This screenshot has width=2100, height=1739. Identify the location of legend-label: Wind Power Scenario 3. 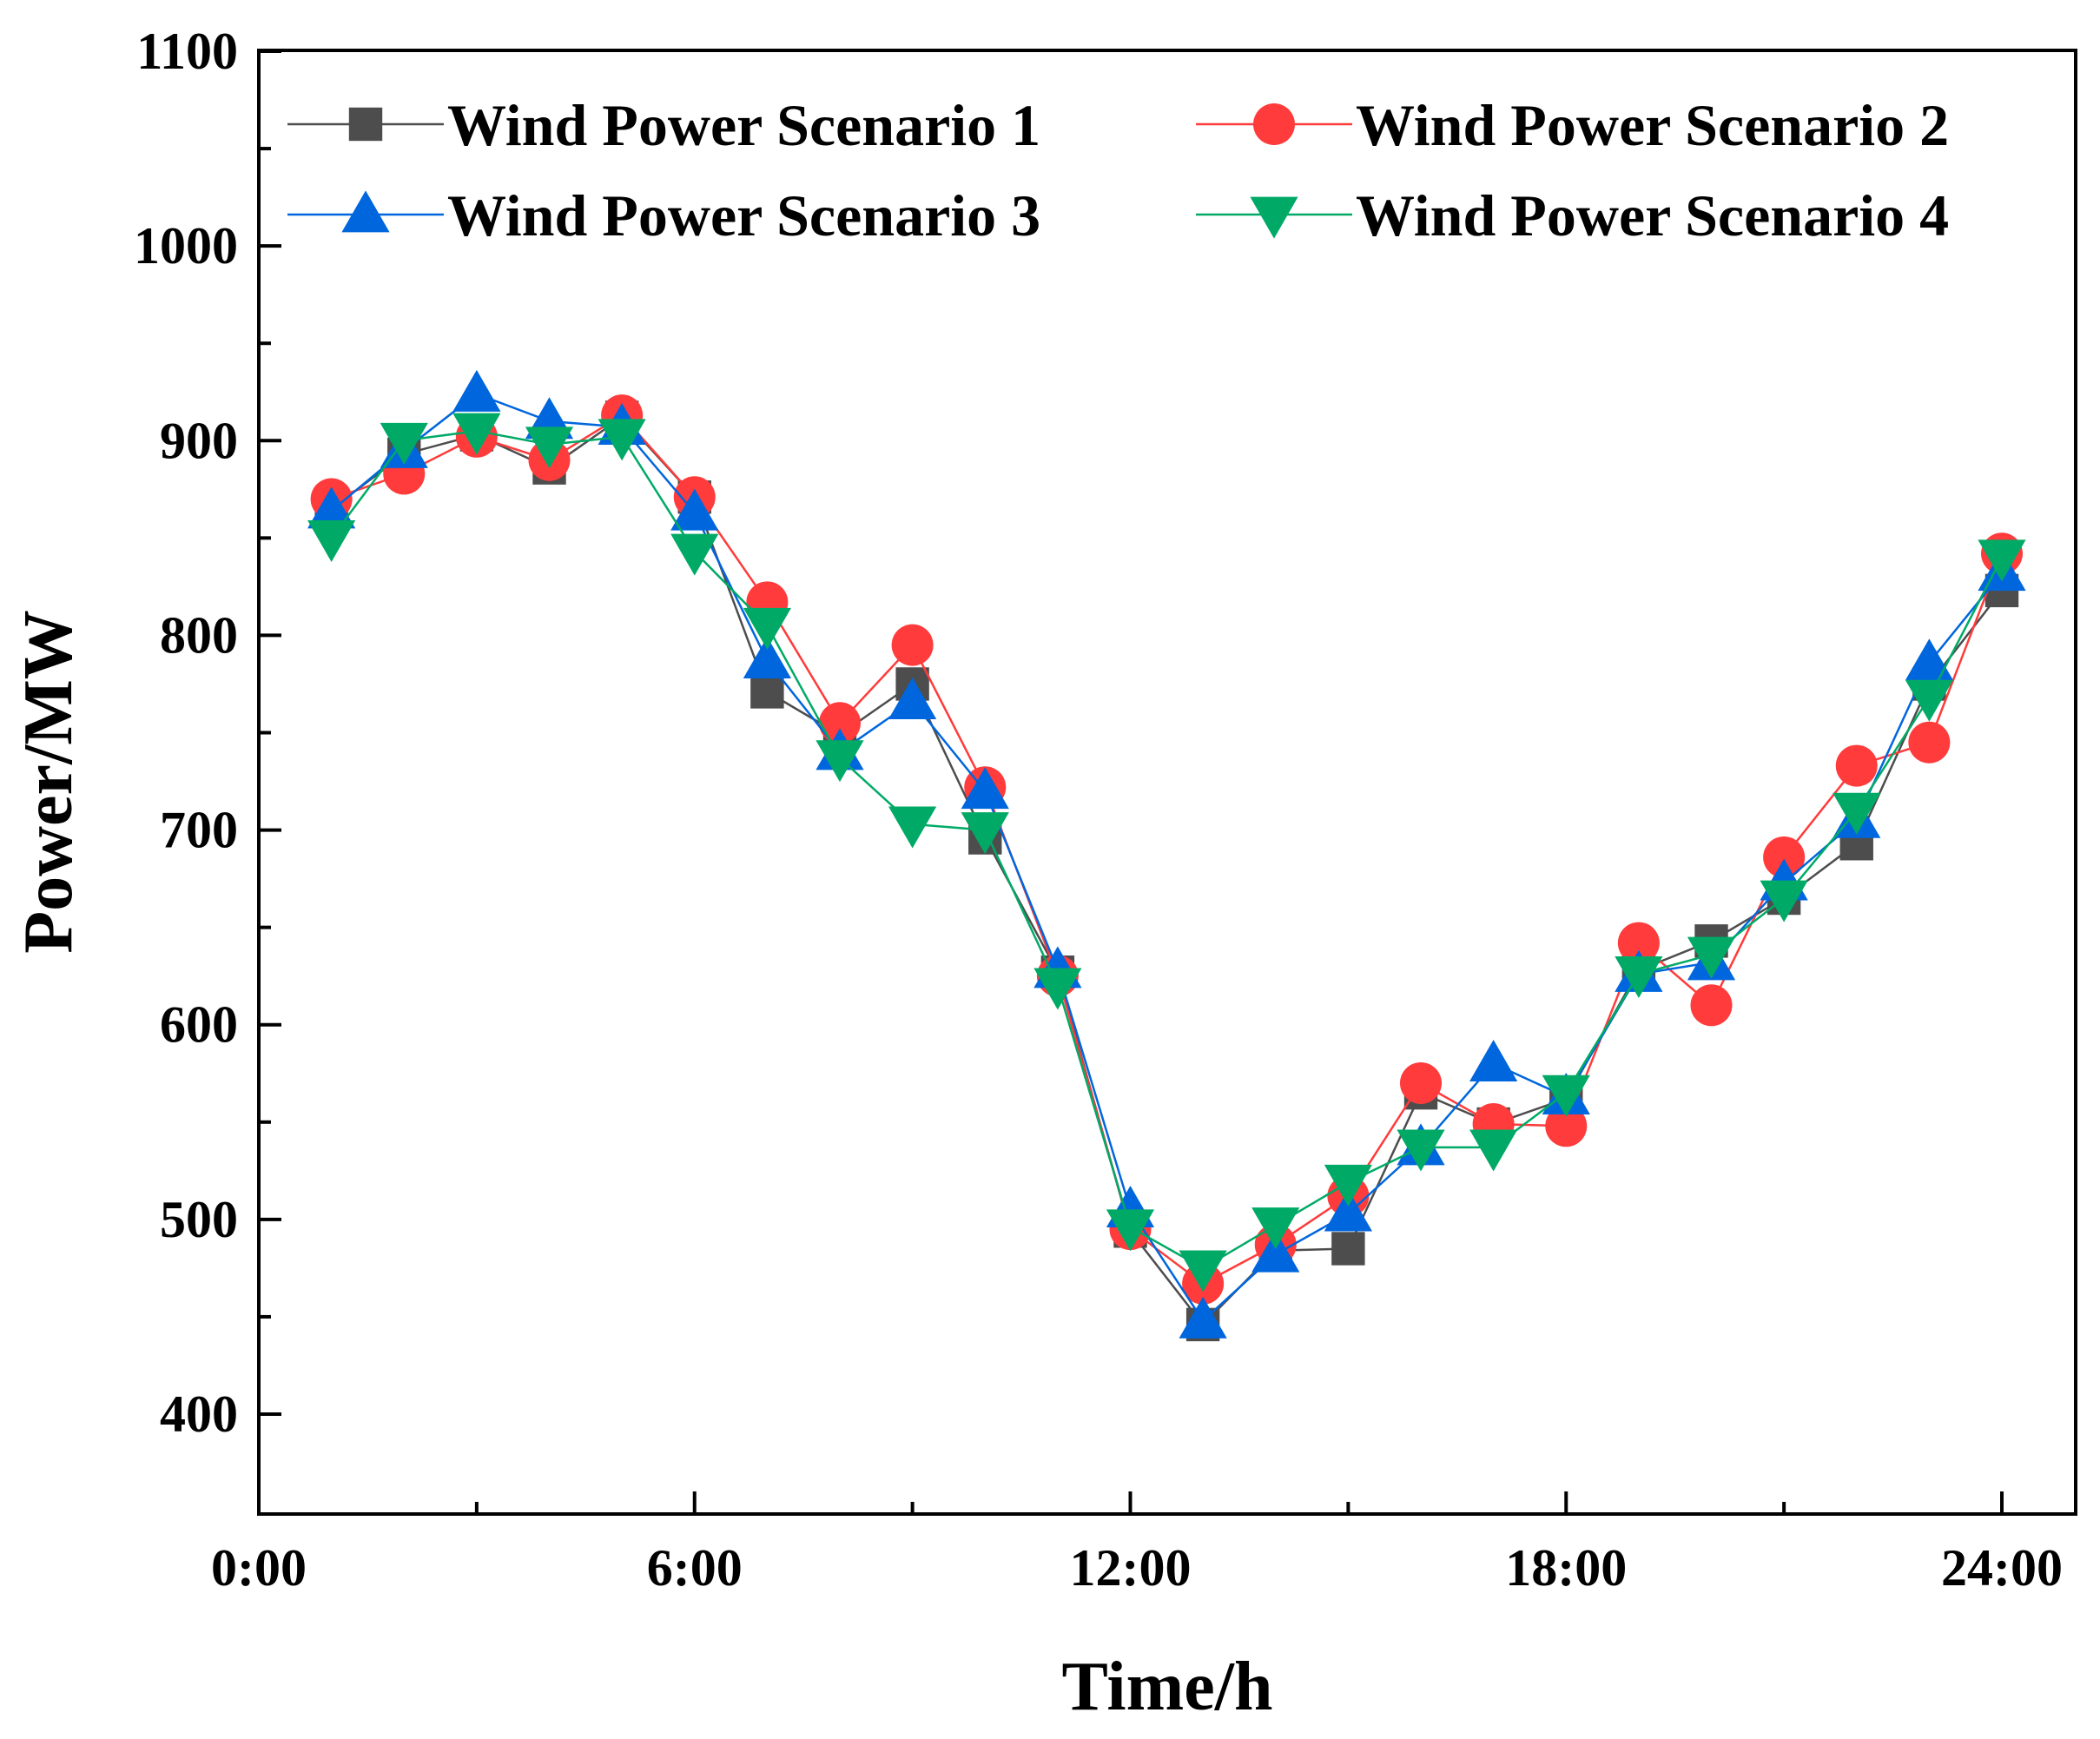
(743, 215).